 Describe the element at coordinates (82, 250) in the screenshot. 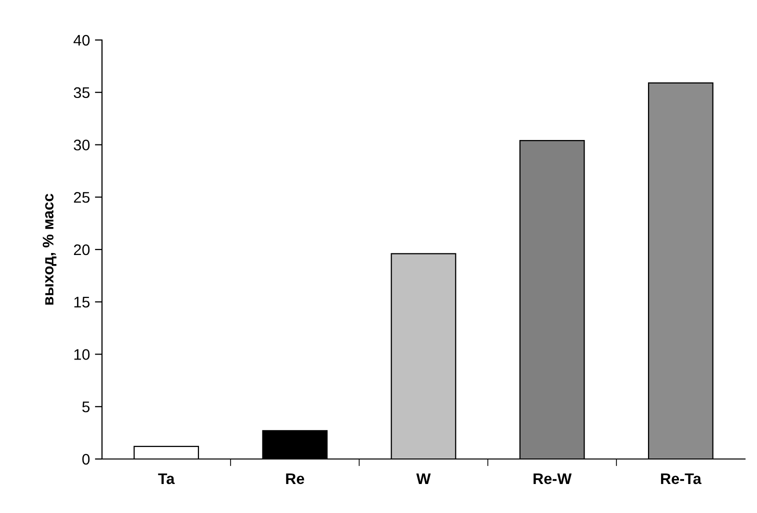

I see `y-tick-label: 20` at that location.